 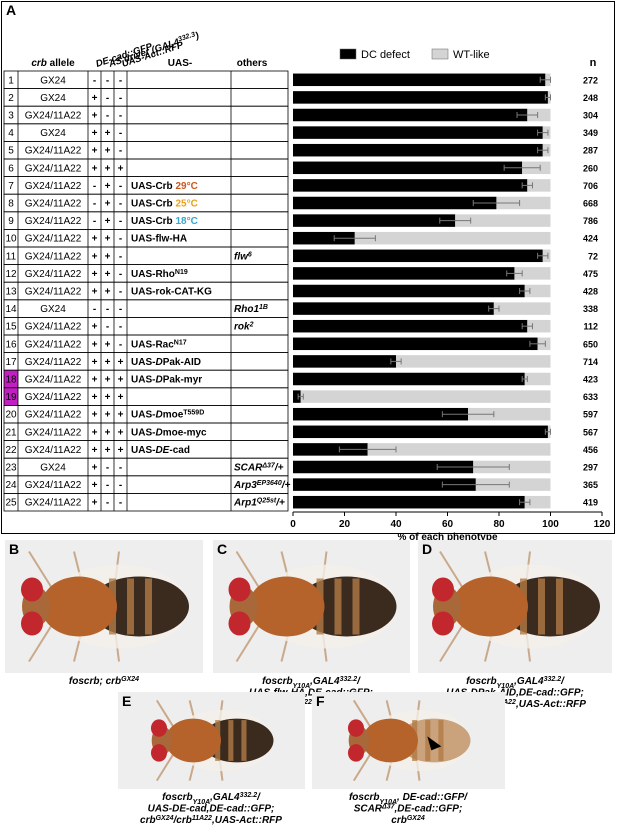 What do you see at coordinates (11, 380) in the screenshot?
I see `row-index: 18` at bounding box center [11, 380].